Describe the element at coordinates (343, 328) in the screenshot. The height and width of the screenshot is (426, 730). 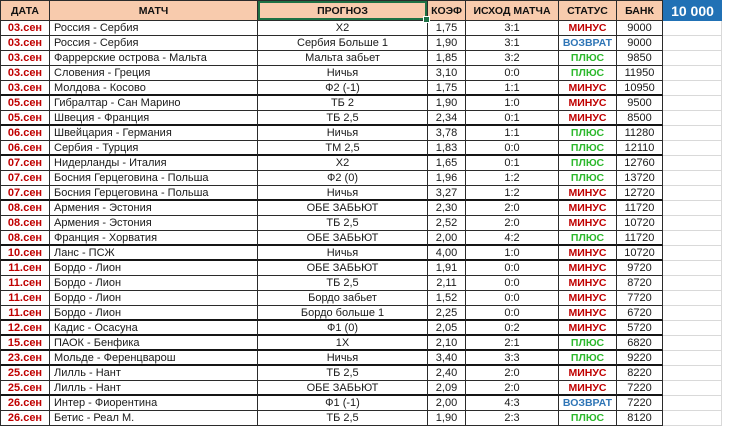
I see `cell-prognosis: Ф1 (0)` at that location.